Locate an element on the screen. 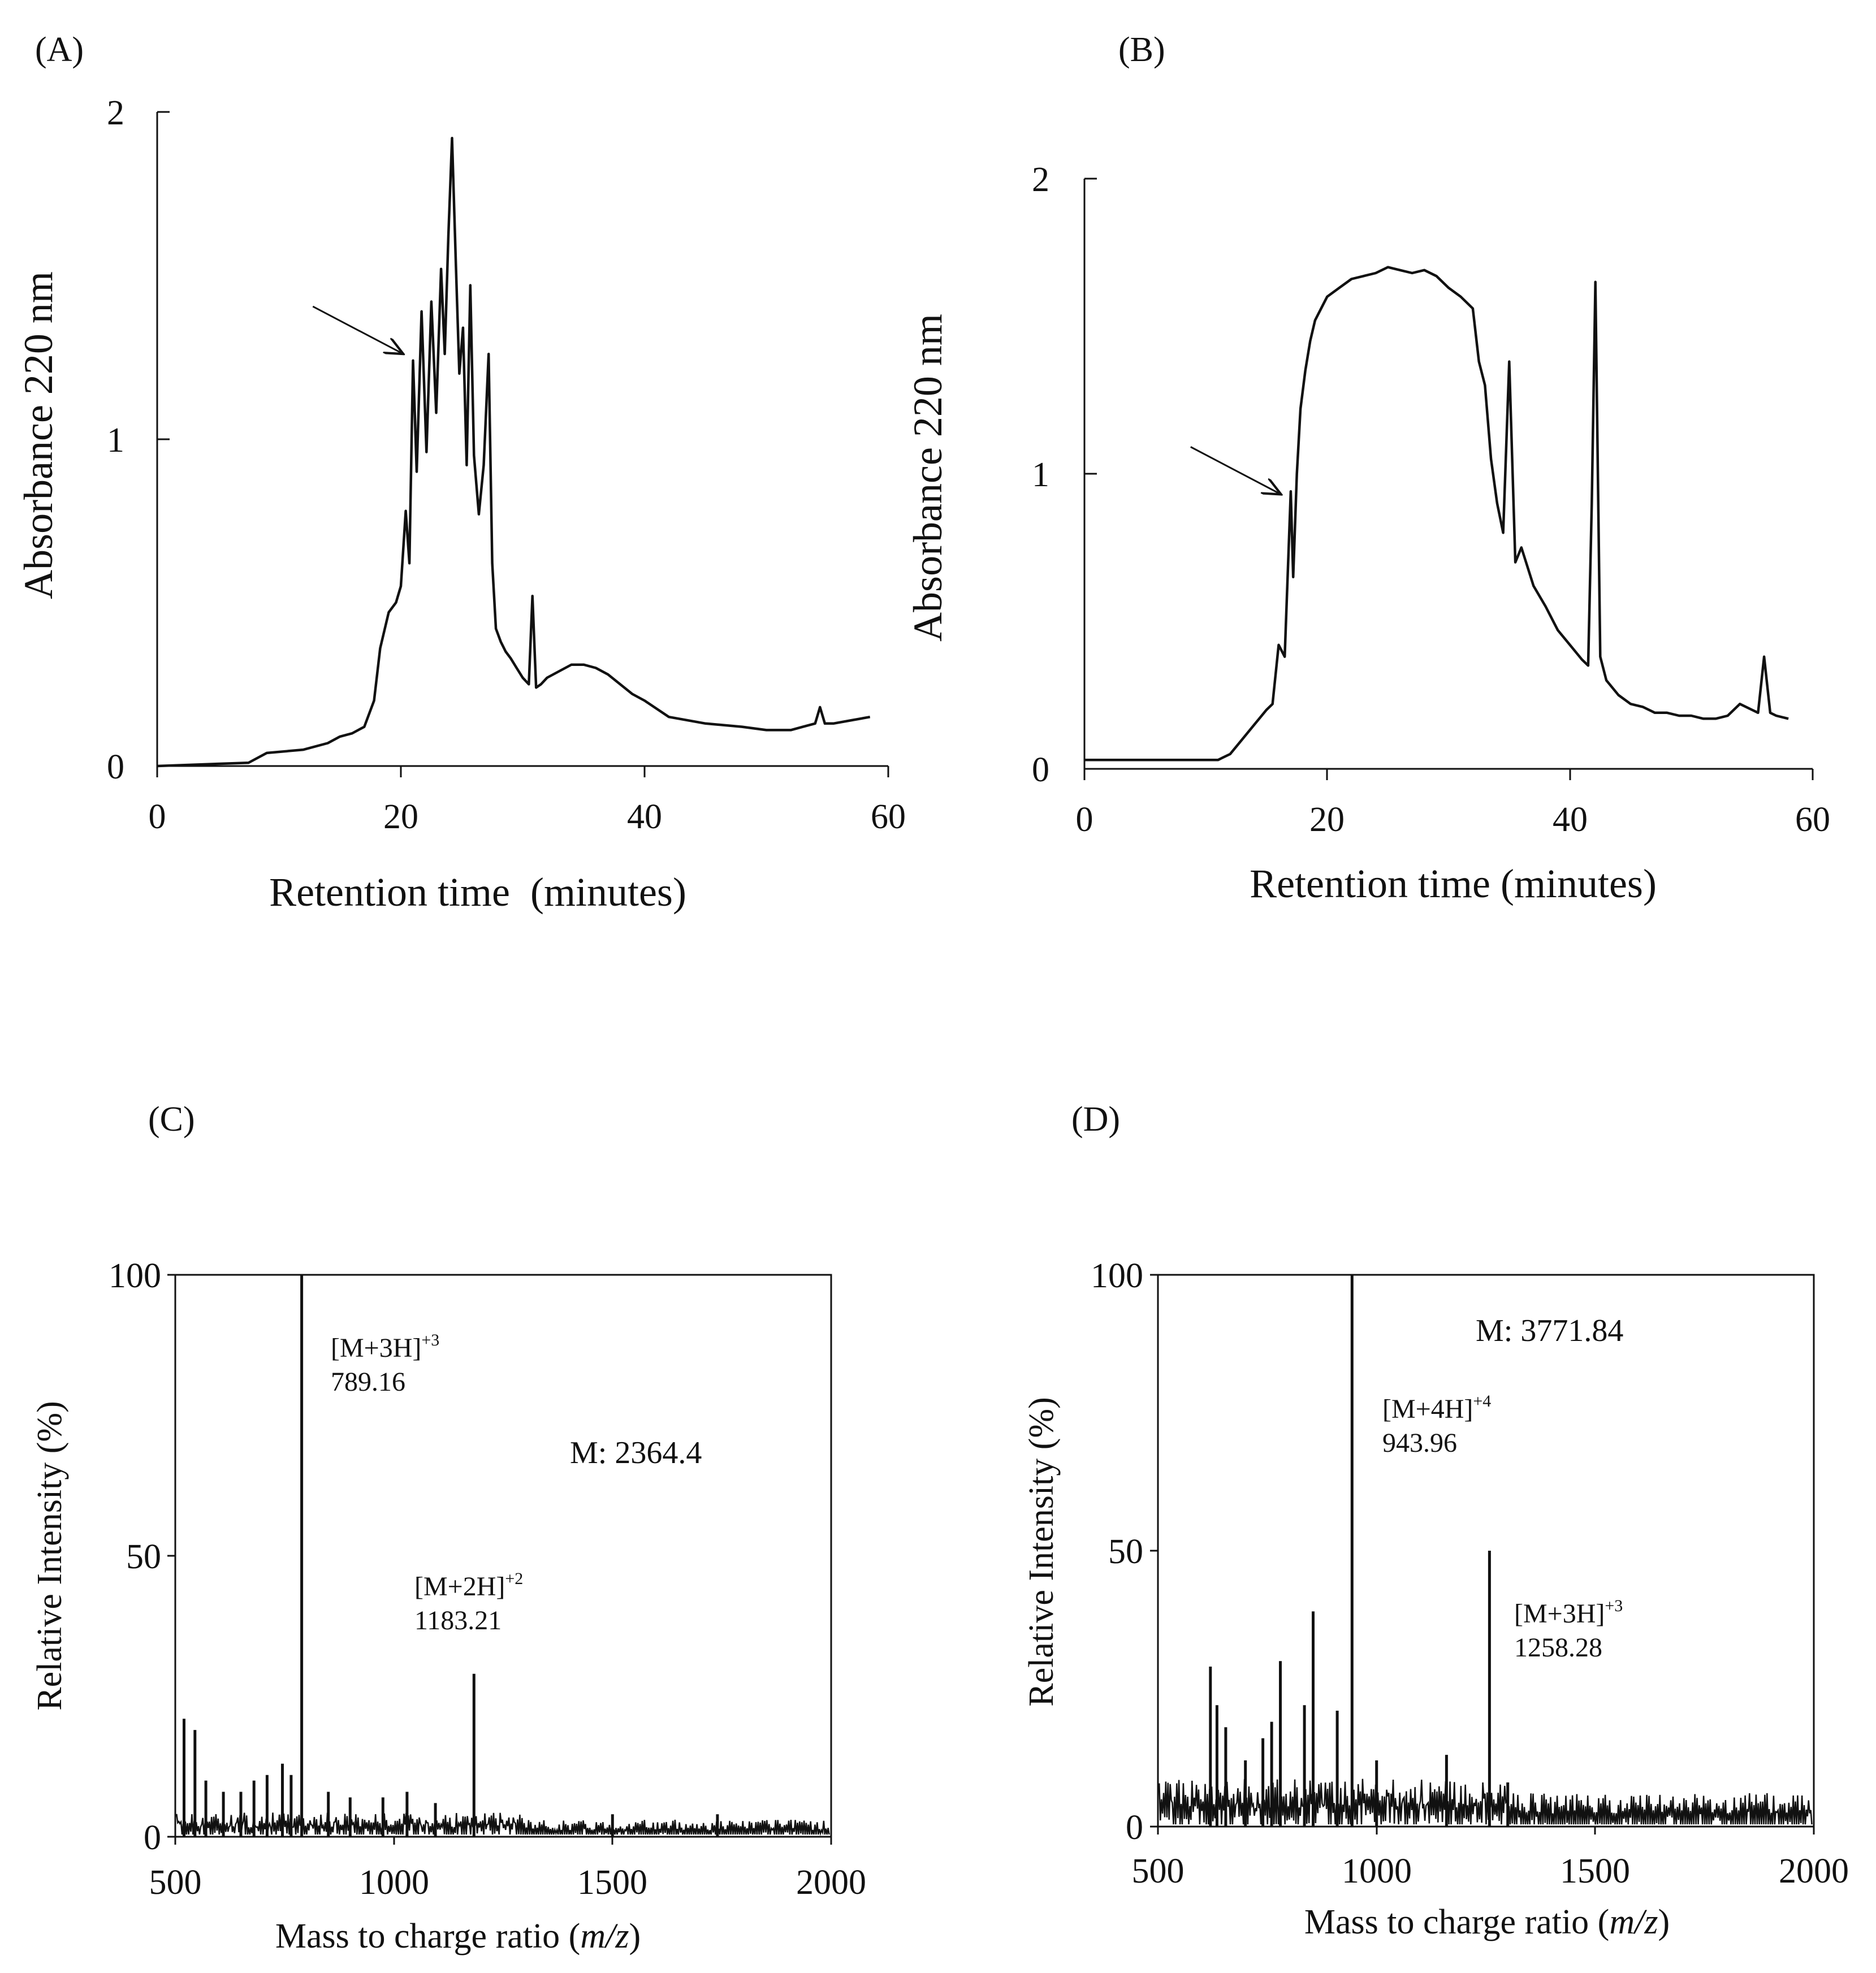 Image resolution: width=1876 pixels, height=1973 pixels. panel-d-peaks is located at coordinates (1359, 1551).